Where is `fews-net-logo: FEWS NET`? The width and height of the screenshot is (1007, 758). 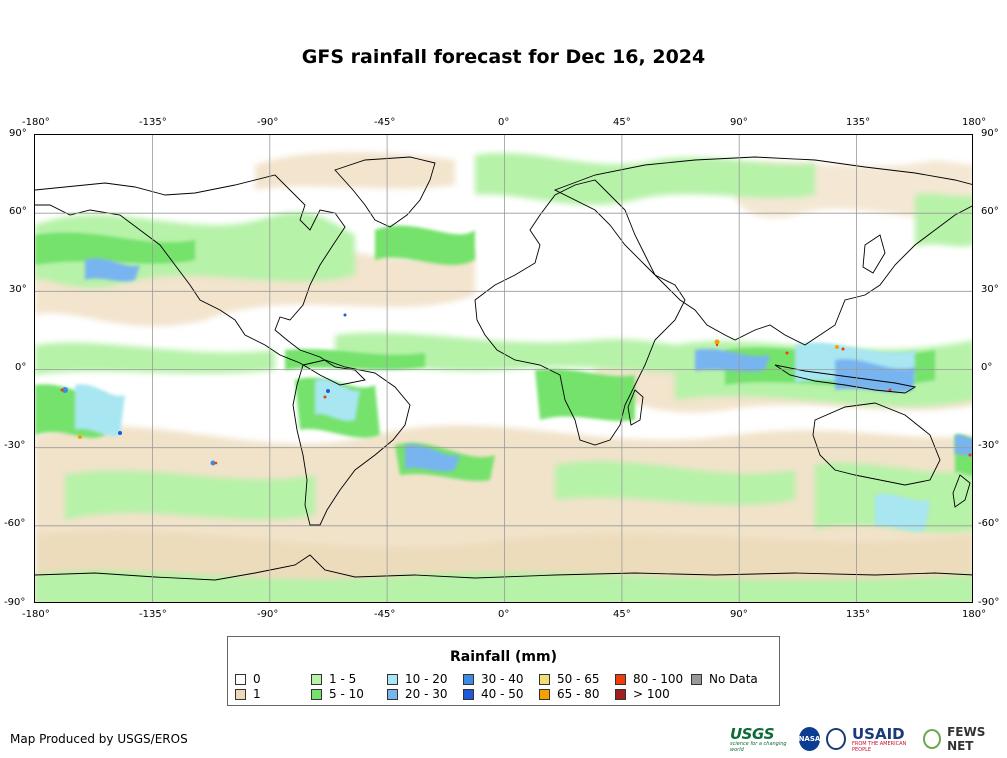
fews-net-logo: FEWS NET is located at coordinates (966, 739).